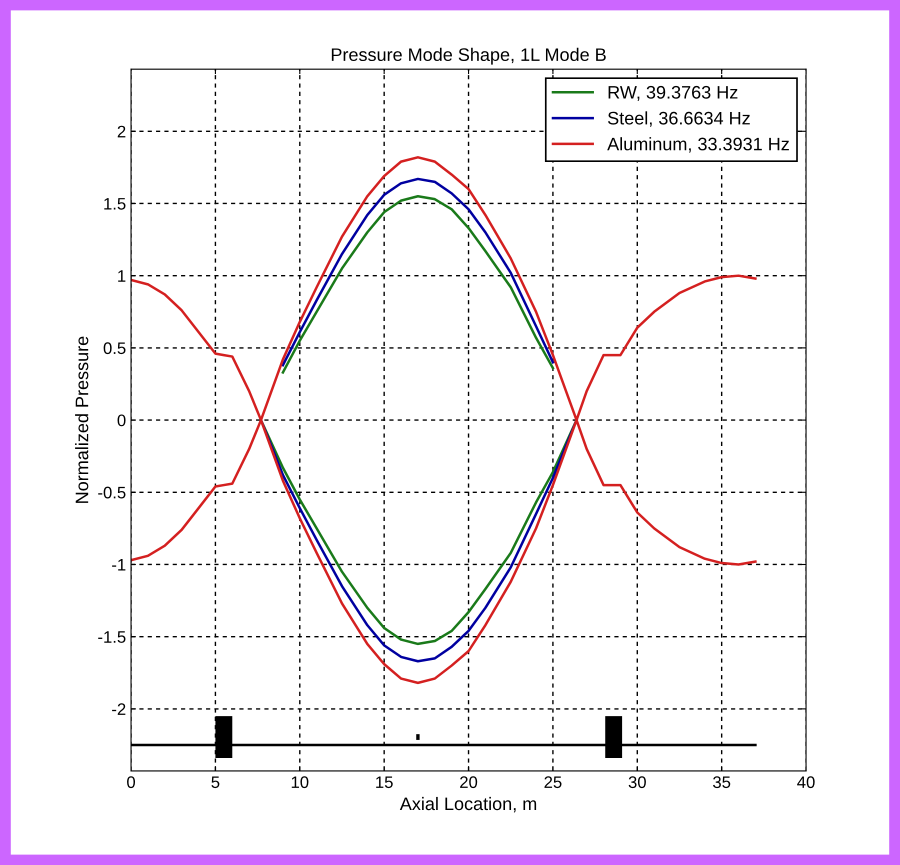 The width and height of the screenshot is (900, 865). I want to click on x-tick-label: 15, so click(384, 782).